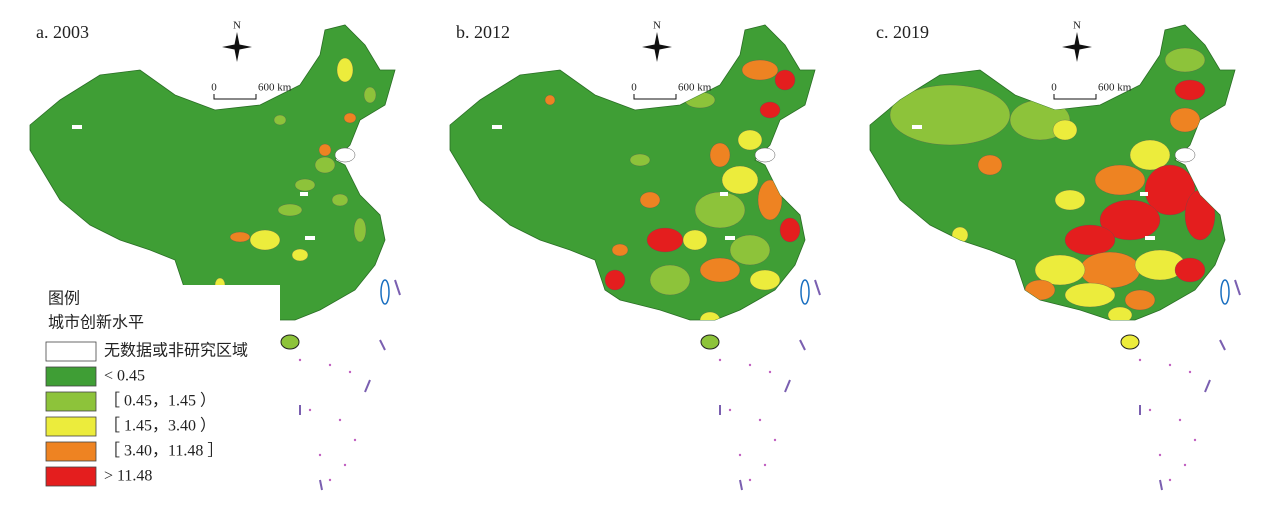 The image size is (1270, 508). What do you see at coordinates (483, 32) in the screenshot?
I see `panel-title: b. 2012` at bounding box center [483, 32].